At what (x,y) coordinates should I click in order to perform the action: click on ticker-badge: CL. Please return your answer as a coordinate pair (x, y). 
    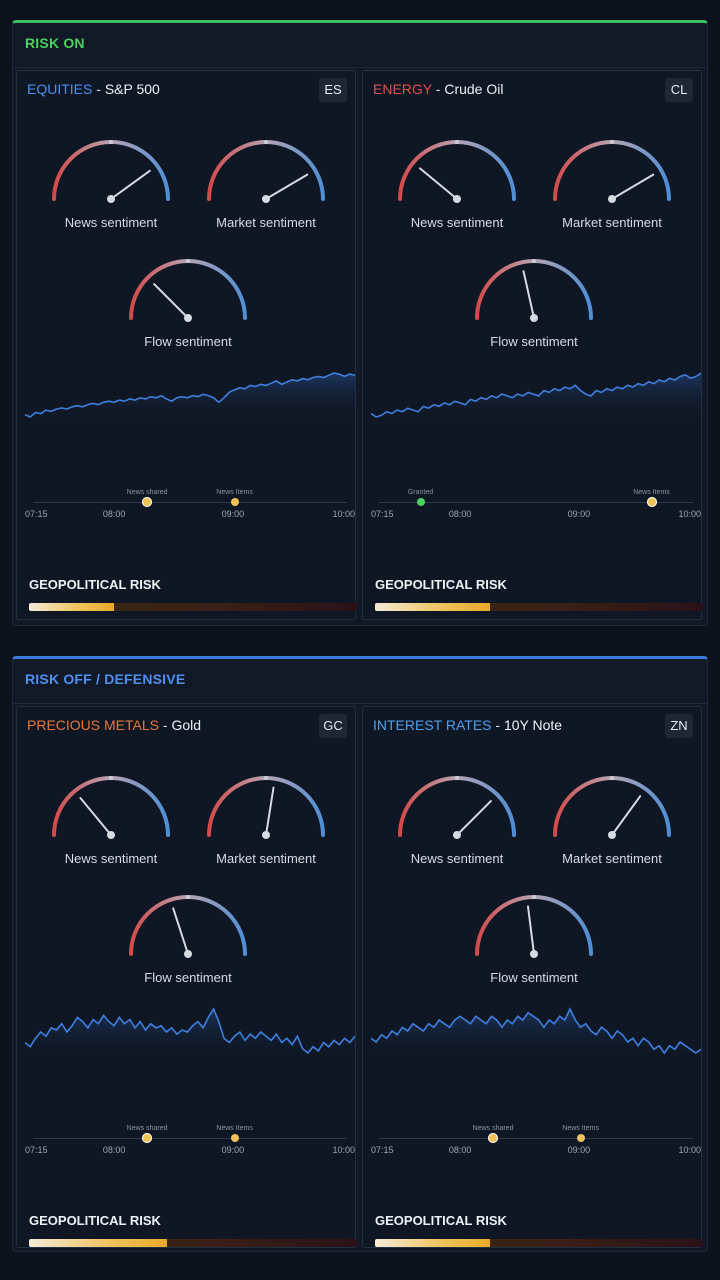
    Looking at the image, I should click on (679, 90).